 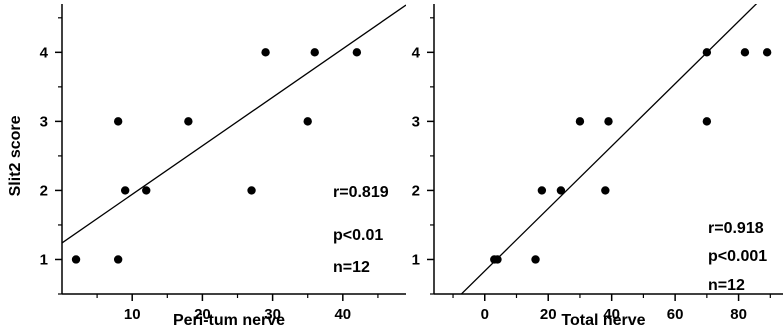 What do you see at coordinates (675, 314) in the screenshot?
I see `x-tick-label: 60` at bounding box center [675, 314].